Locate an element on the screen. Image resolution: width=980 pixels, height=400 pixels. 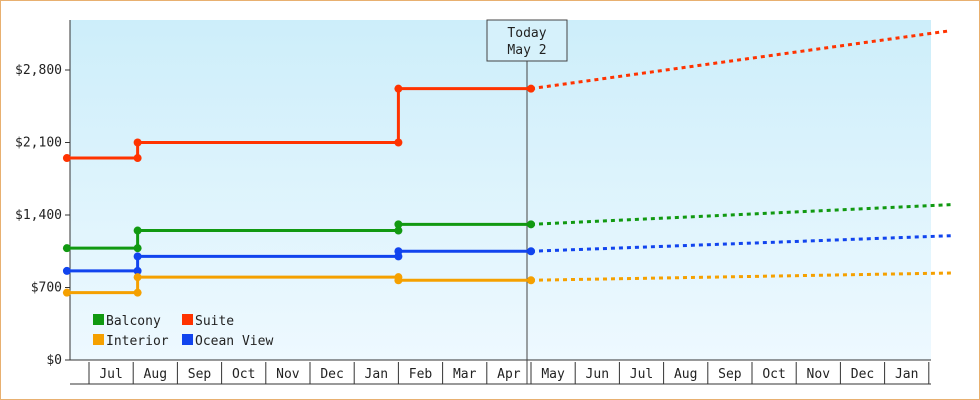
x-tick-label: May is located at coordinates (553, 374).